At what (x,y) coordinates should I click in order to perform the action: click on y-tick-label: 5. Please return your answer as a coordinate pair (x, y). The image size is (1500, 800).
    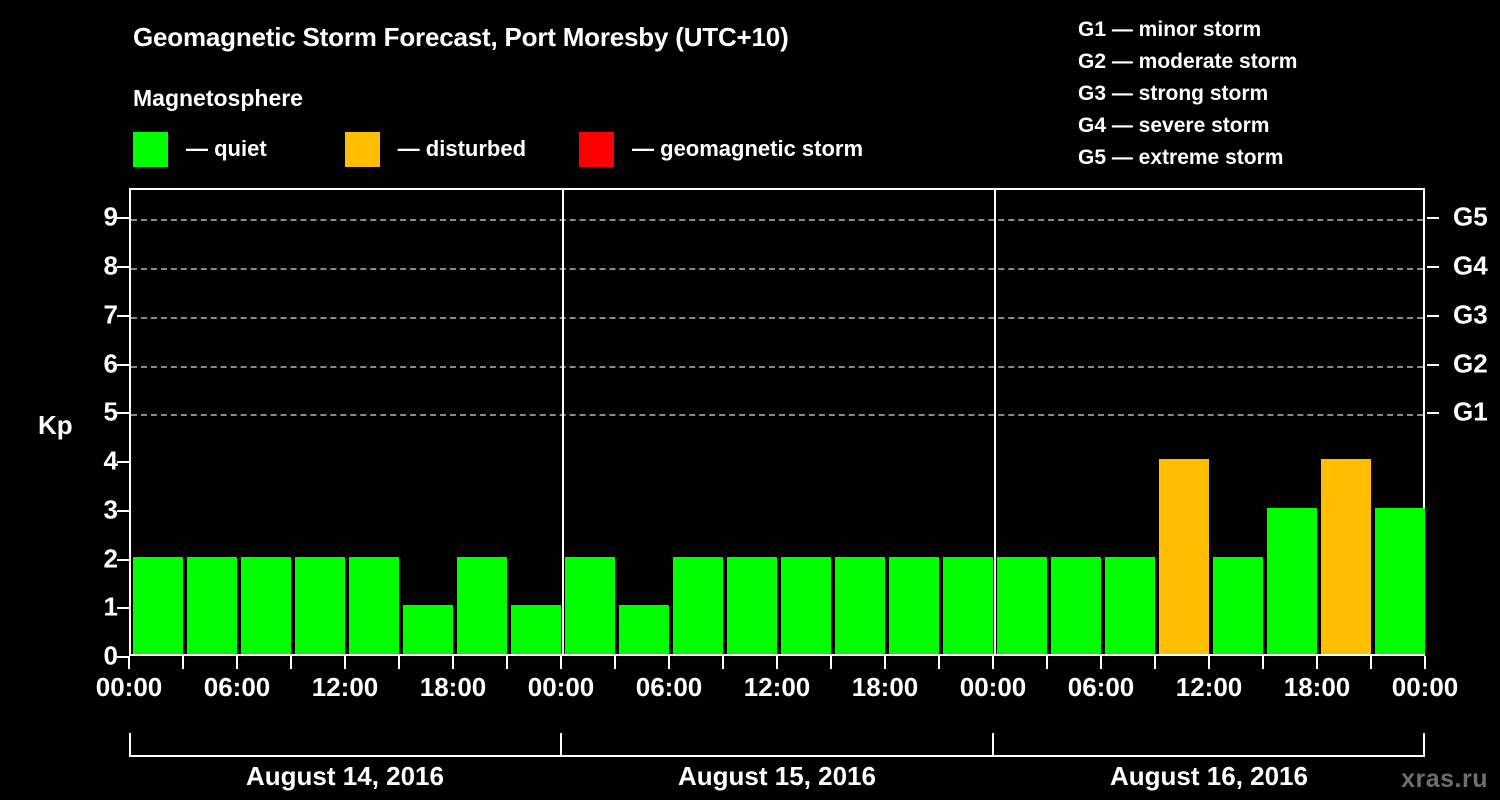
    Looking at the image, I should click on (110, 411).